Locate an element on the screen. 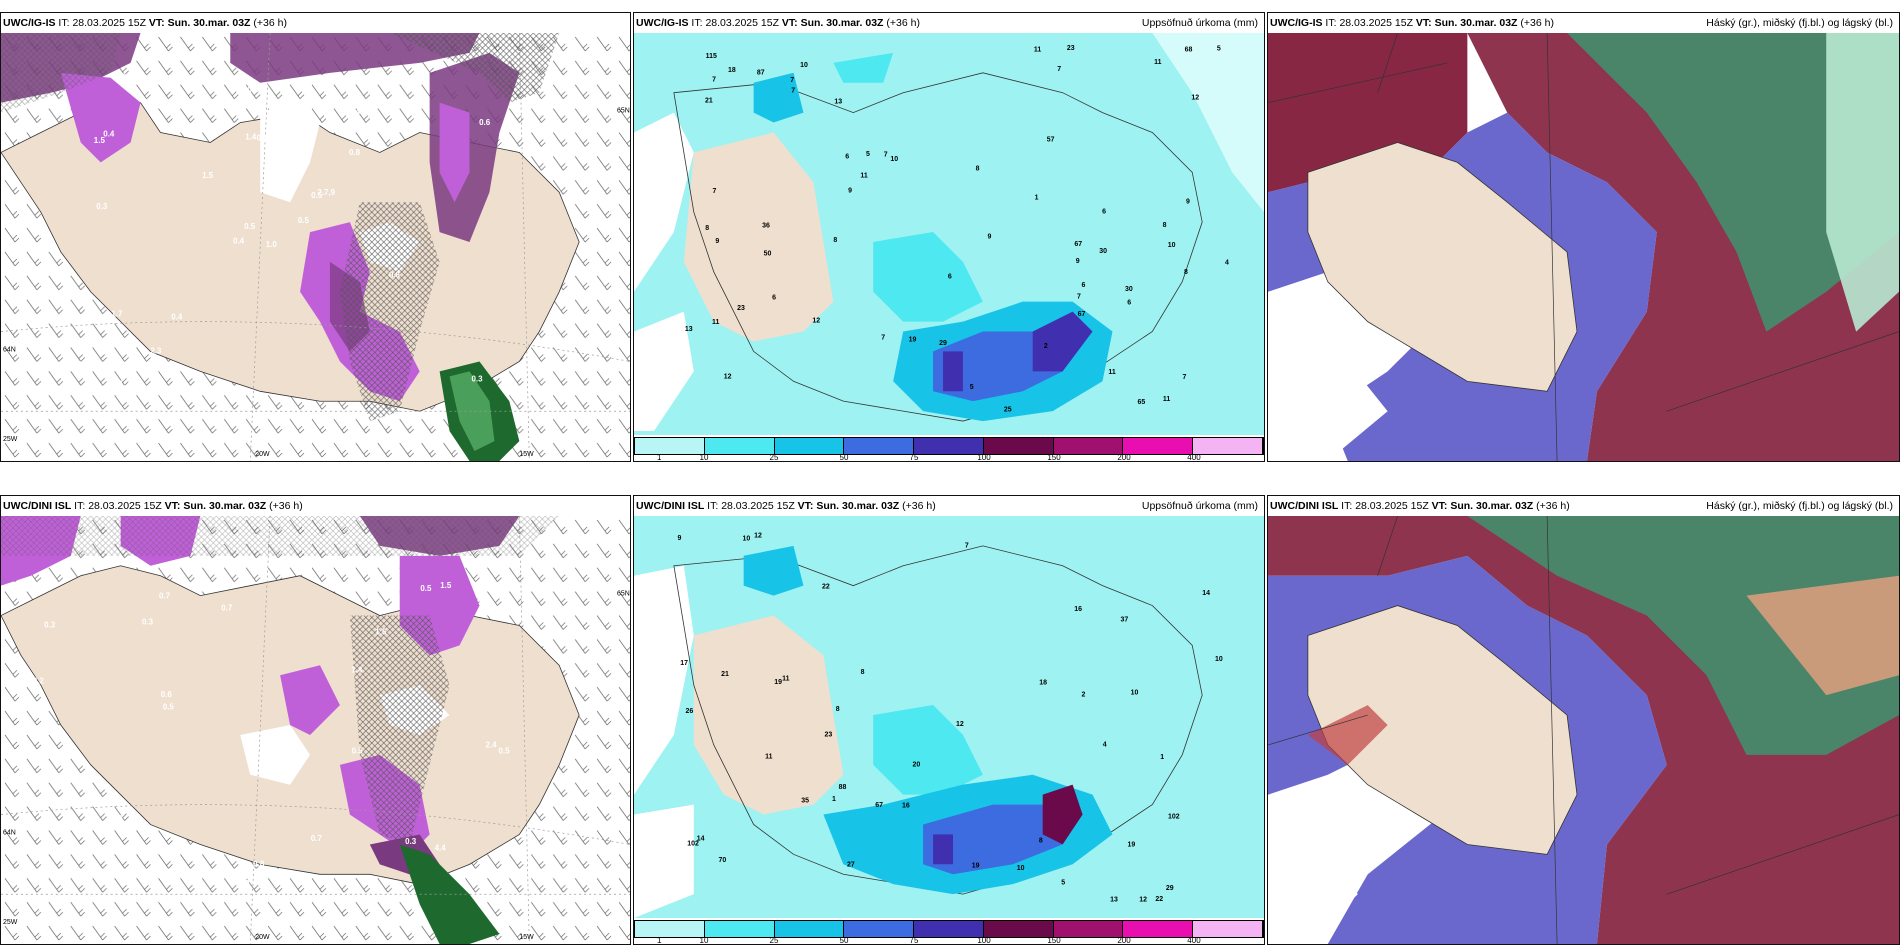 The height and width of the screenshot is (950, 1900). map-value-label: 35 is located at coordinates (805, 800).